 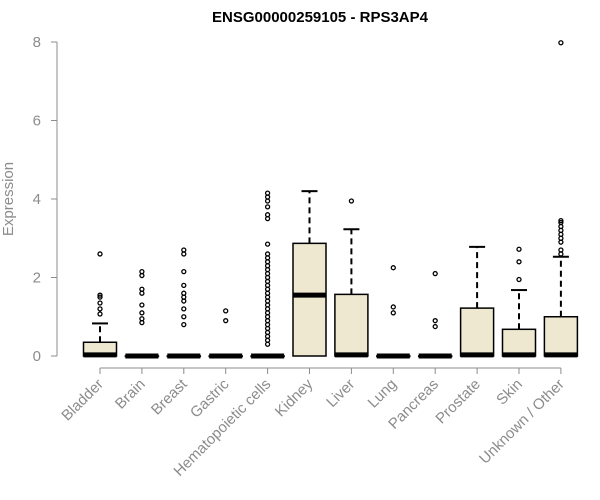 I want to click on box-liver, so click(x=351, y=278).